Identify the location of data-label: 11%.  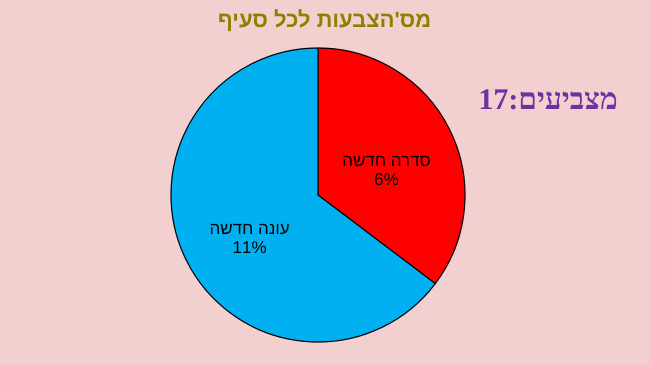
(249, 248).